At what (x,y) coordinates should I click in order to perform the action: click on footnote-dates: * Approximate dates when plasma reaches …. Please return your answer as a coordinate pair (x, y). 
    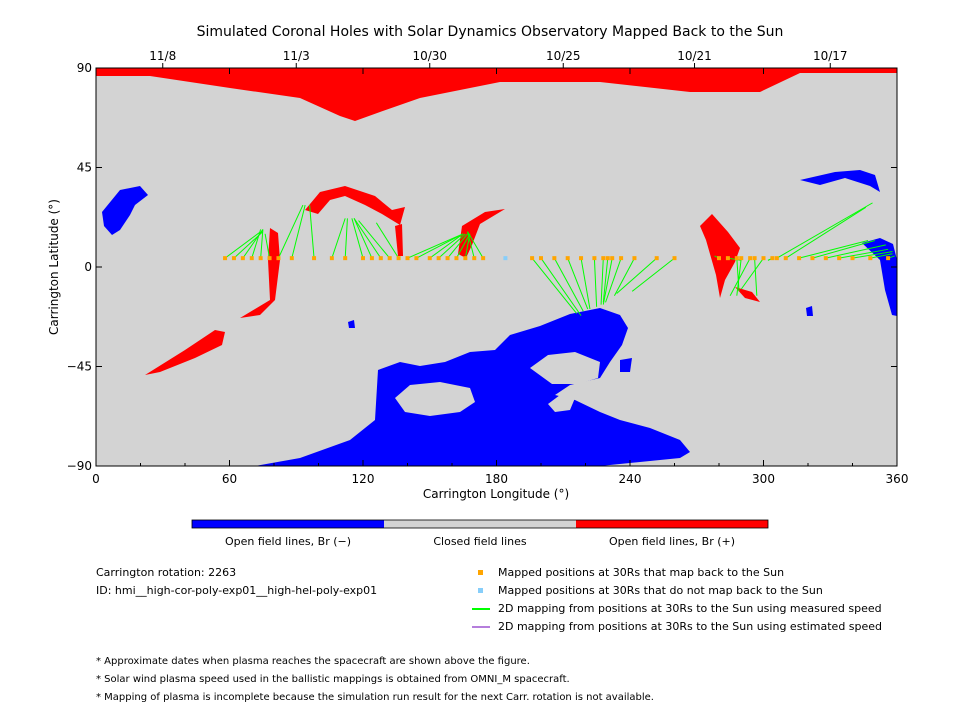
    Looking at the image, I should click on (313, 661).